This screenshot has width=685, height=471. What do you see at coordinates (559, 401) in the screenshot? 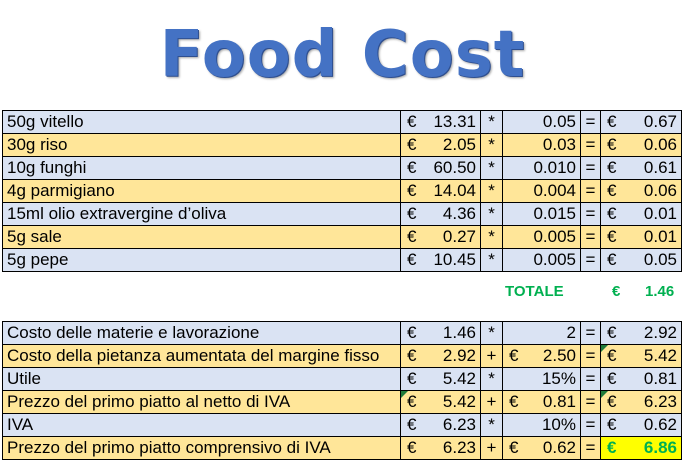
I see `summary-factor: 0.81` at bounding box center [559, 401].